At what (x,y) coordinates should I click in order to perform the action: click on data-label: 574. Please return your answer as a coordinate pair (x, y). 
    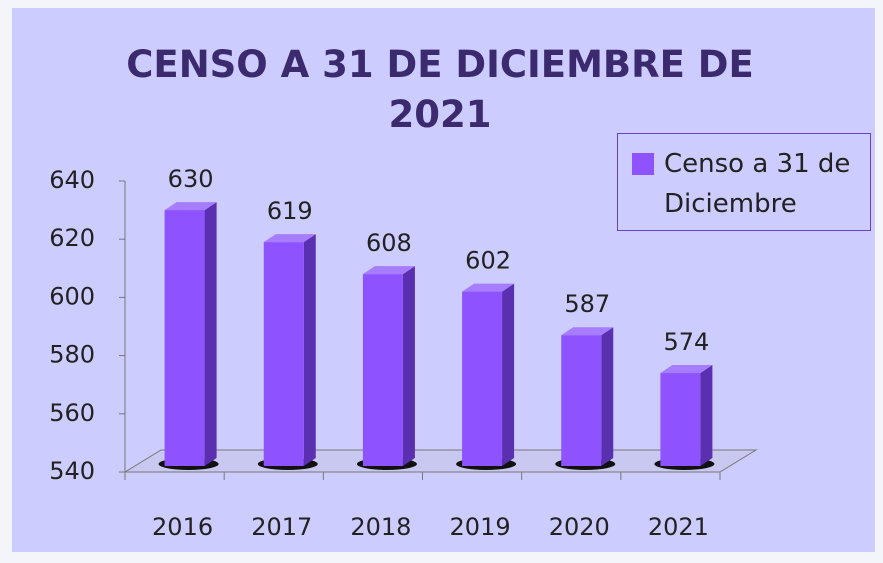
    Looking at the image, I should click on (687, 342).